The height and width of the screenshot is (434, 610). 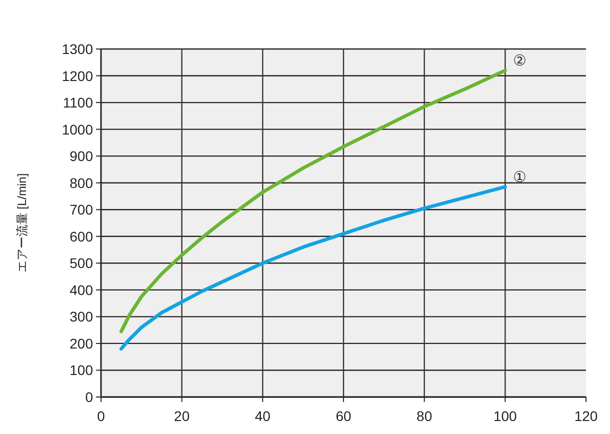 I want to click on y-tick-label: 600, so click(x=82, y=236).